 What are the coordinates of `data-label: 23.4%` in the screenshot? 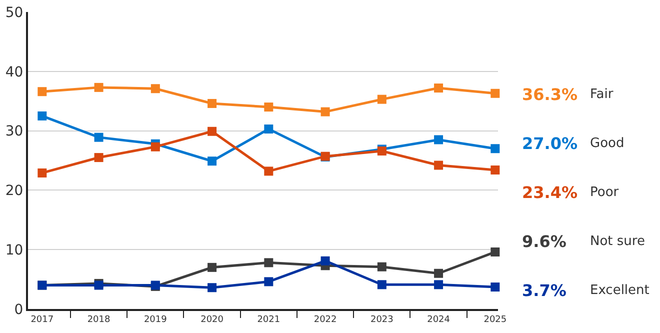 It's located at (550, 192).